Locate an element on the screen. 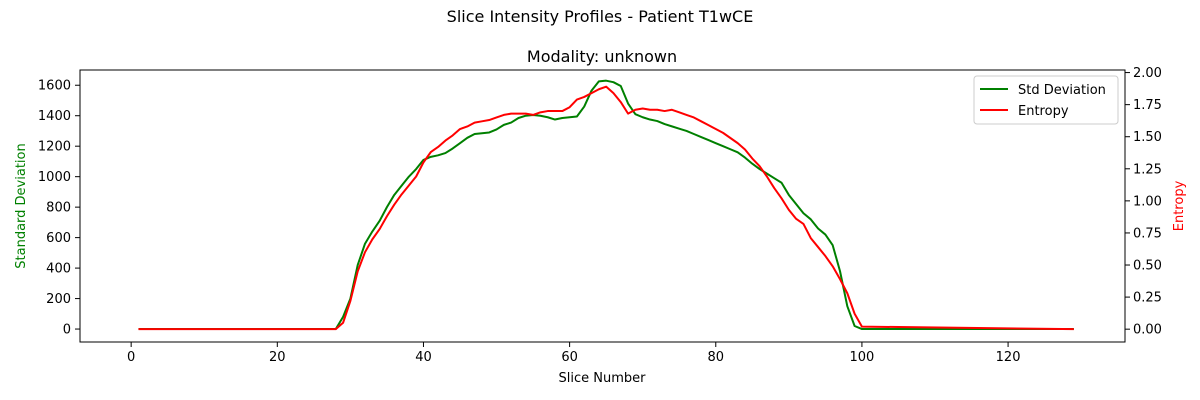 Image resolution: width=1200 pixels, height=400 pixels. y-right-tick-label: 0.75 is located at coordinates (1147, 233).